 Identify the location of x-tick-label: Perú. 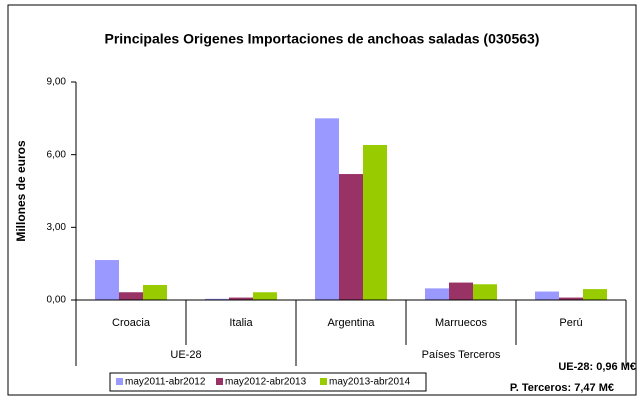
(570, 323).